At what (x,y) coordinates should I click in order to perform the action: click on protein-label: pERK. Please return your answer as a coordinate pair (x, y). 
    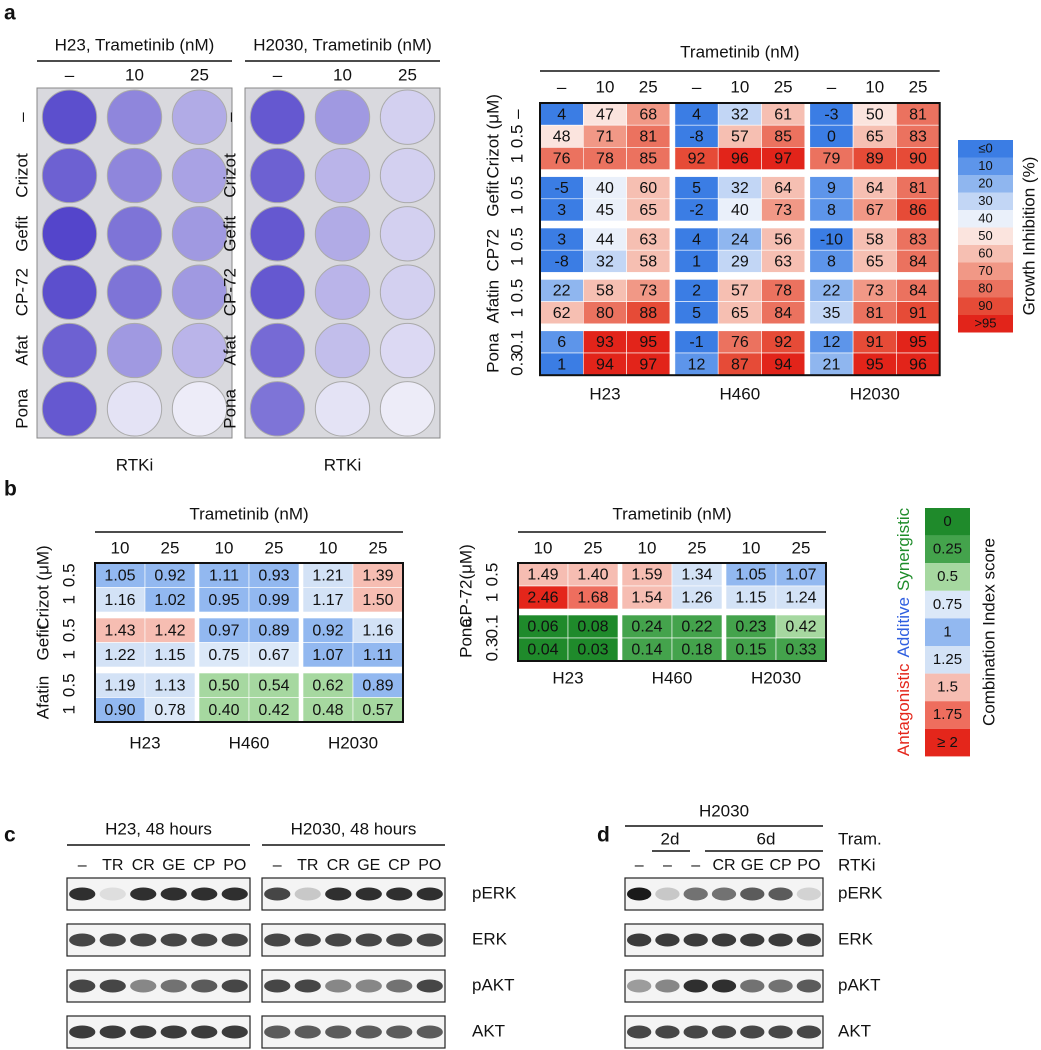
    Looking at the image, I should click on (860, 892).